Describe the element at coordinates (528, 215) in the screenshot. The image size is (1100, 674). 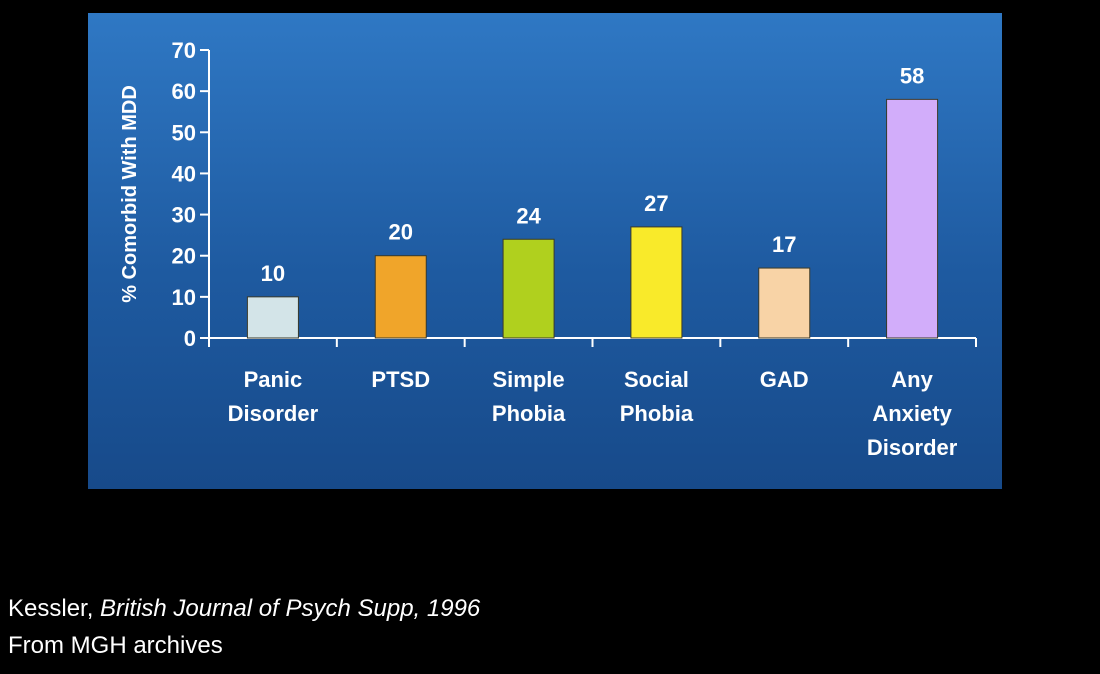
I see `data-label: 24` at that location.